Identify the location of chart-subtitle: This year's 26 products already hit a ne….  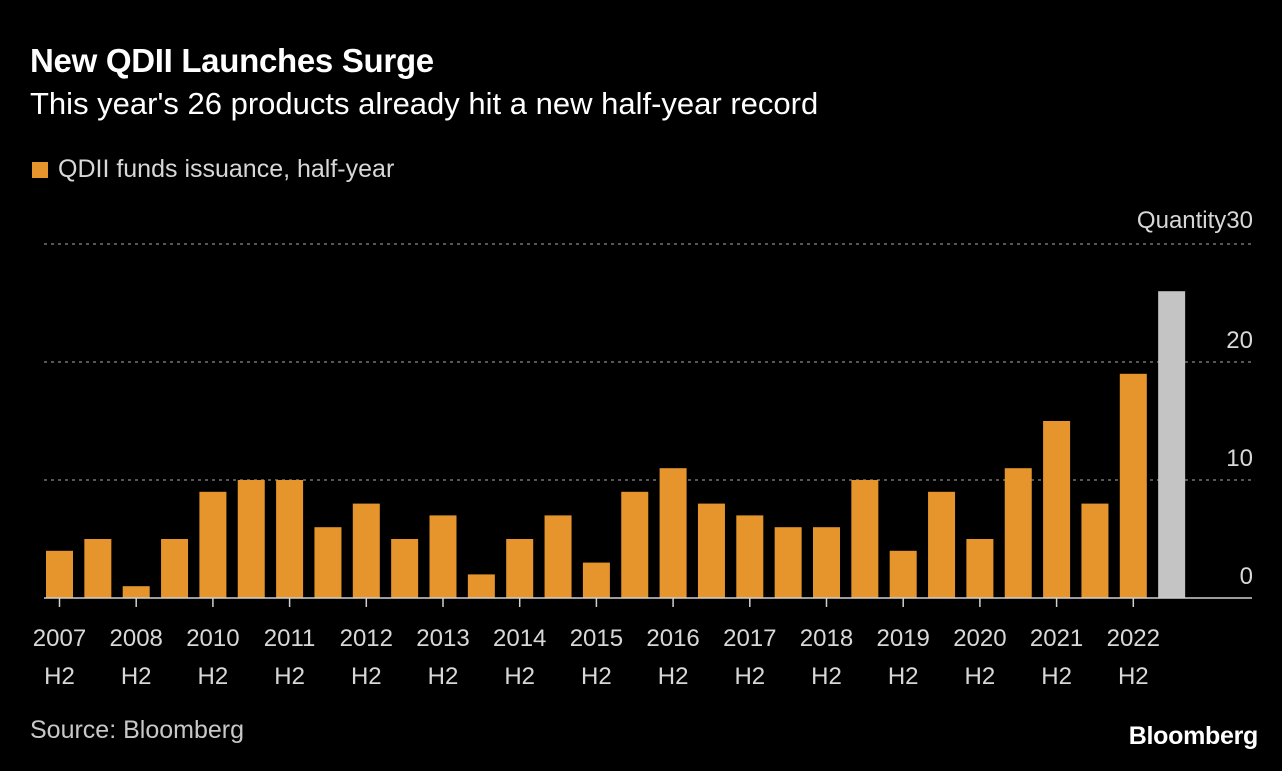
(424, 103).